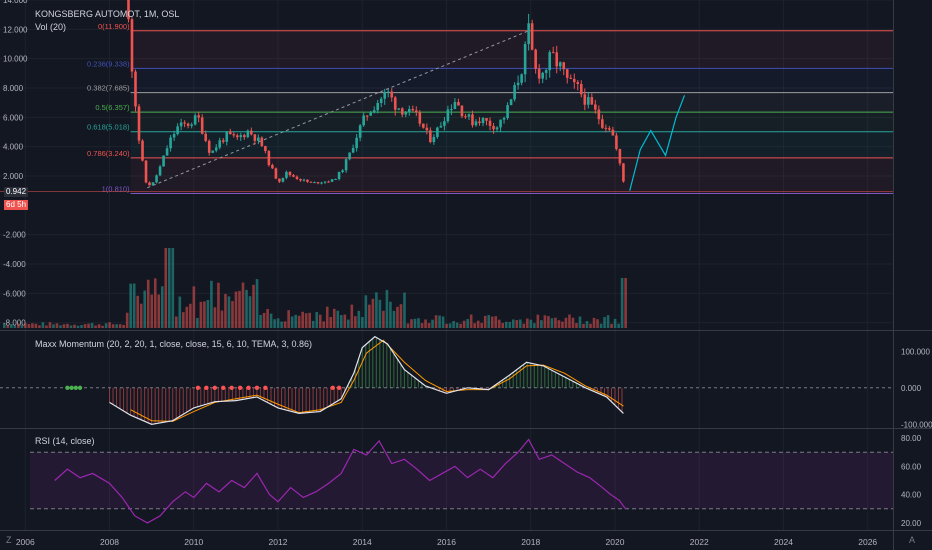 The height and width of the screenshot is (550, 932). Describe the element at coordinates (911, 495) in the screenshot. I see `rsi-tick-label: 40.00` at that location.